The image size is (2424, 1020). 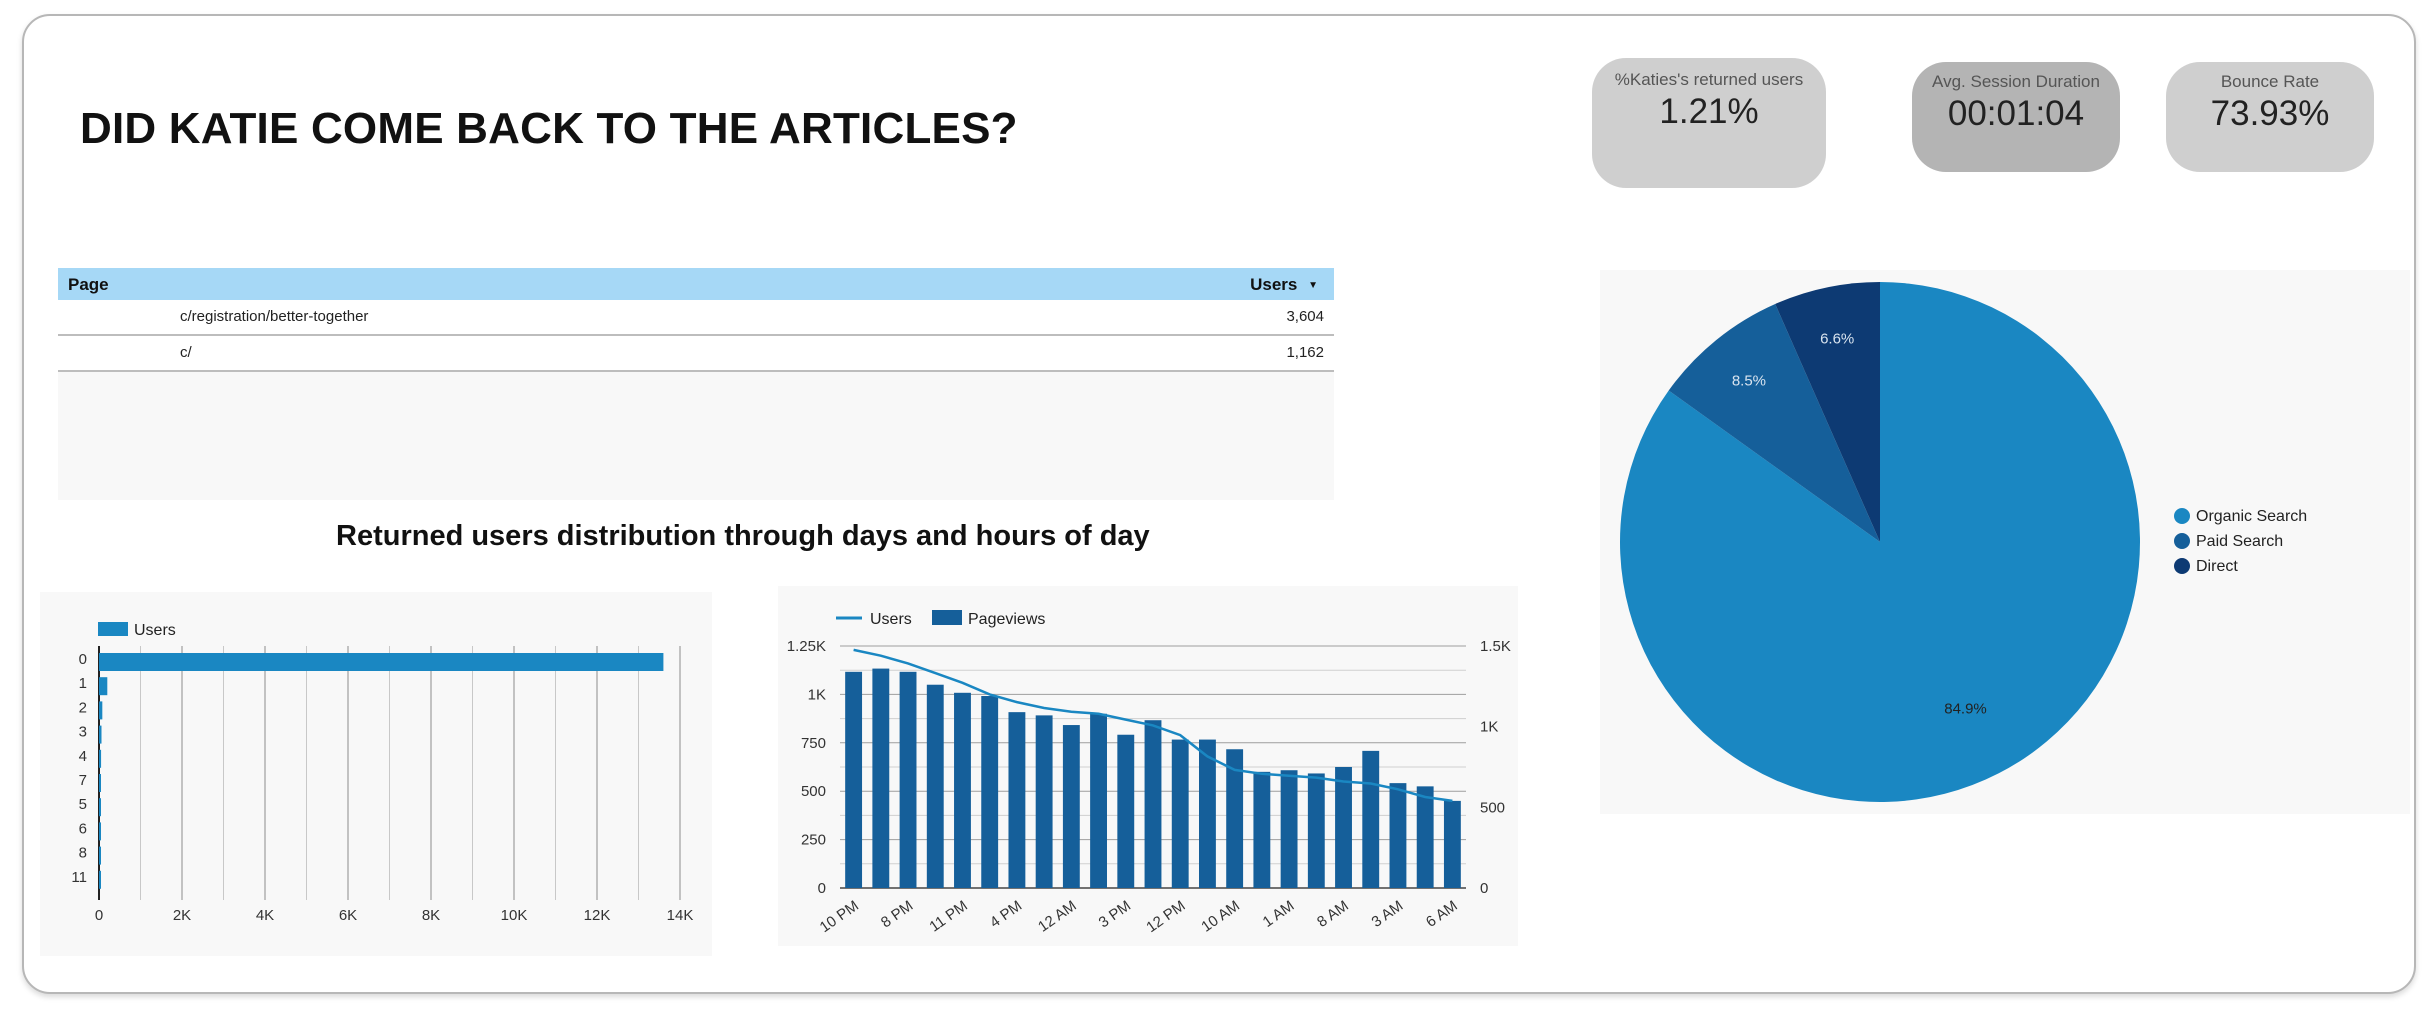 What do you see at coordinates (897, 914) in the screenshot?
I see `x-tick-label: 8 PM` at bounding box center [897, 914].